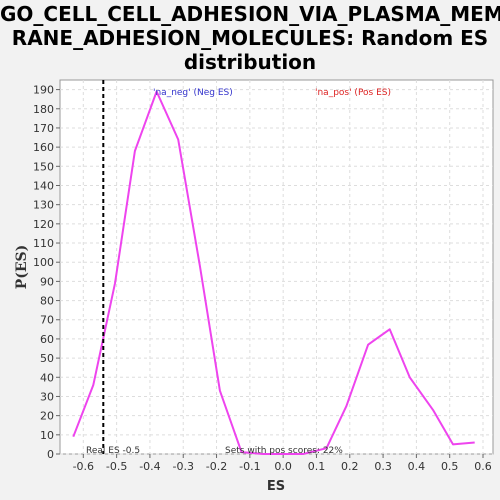  Describe the element at coordinates (276, 486) in the screenshot. I see `x-axis-label: ES` at that location.